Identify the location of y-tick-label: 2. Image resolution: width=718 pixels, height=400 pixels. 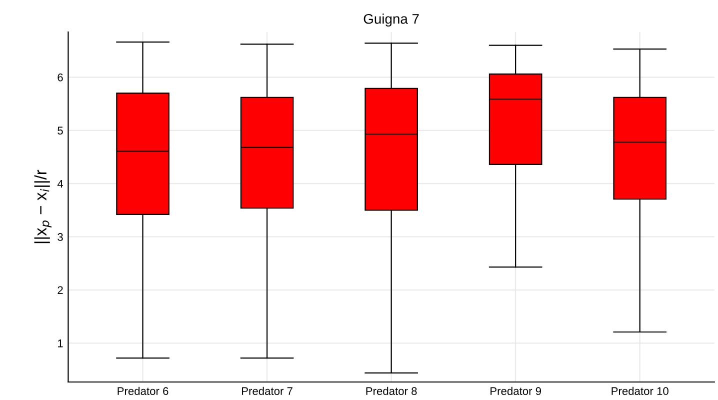
(60, 290).